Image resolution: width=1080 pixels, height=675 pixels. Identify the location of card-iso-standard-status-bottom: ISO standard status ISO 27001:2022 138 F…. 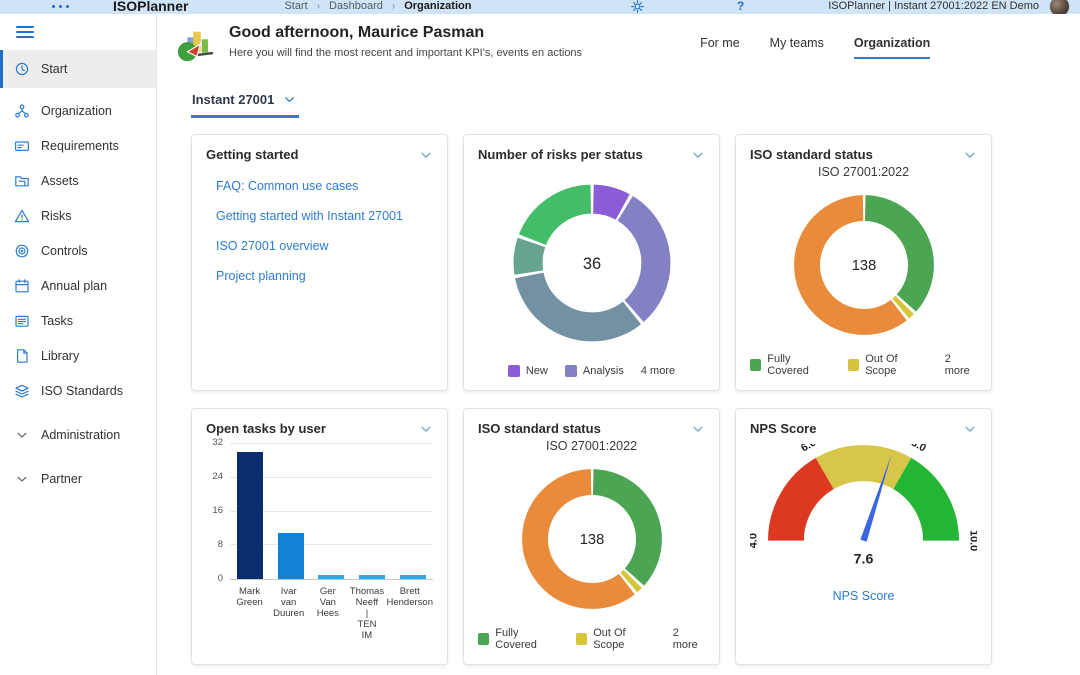
(591, 536).